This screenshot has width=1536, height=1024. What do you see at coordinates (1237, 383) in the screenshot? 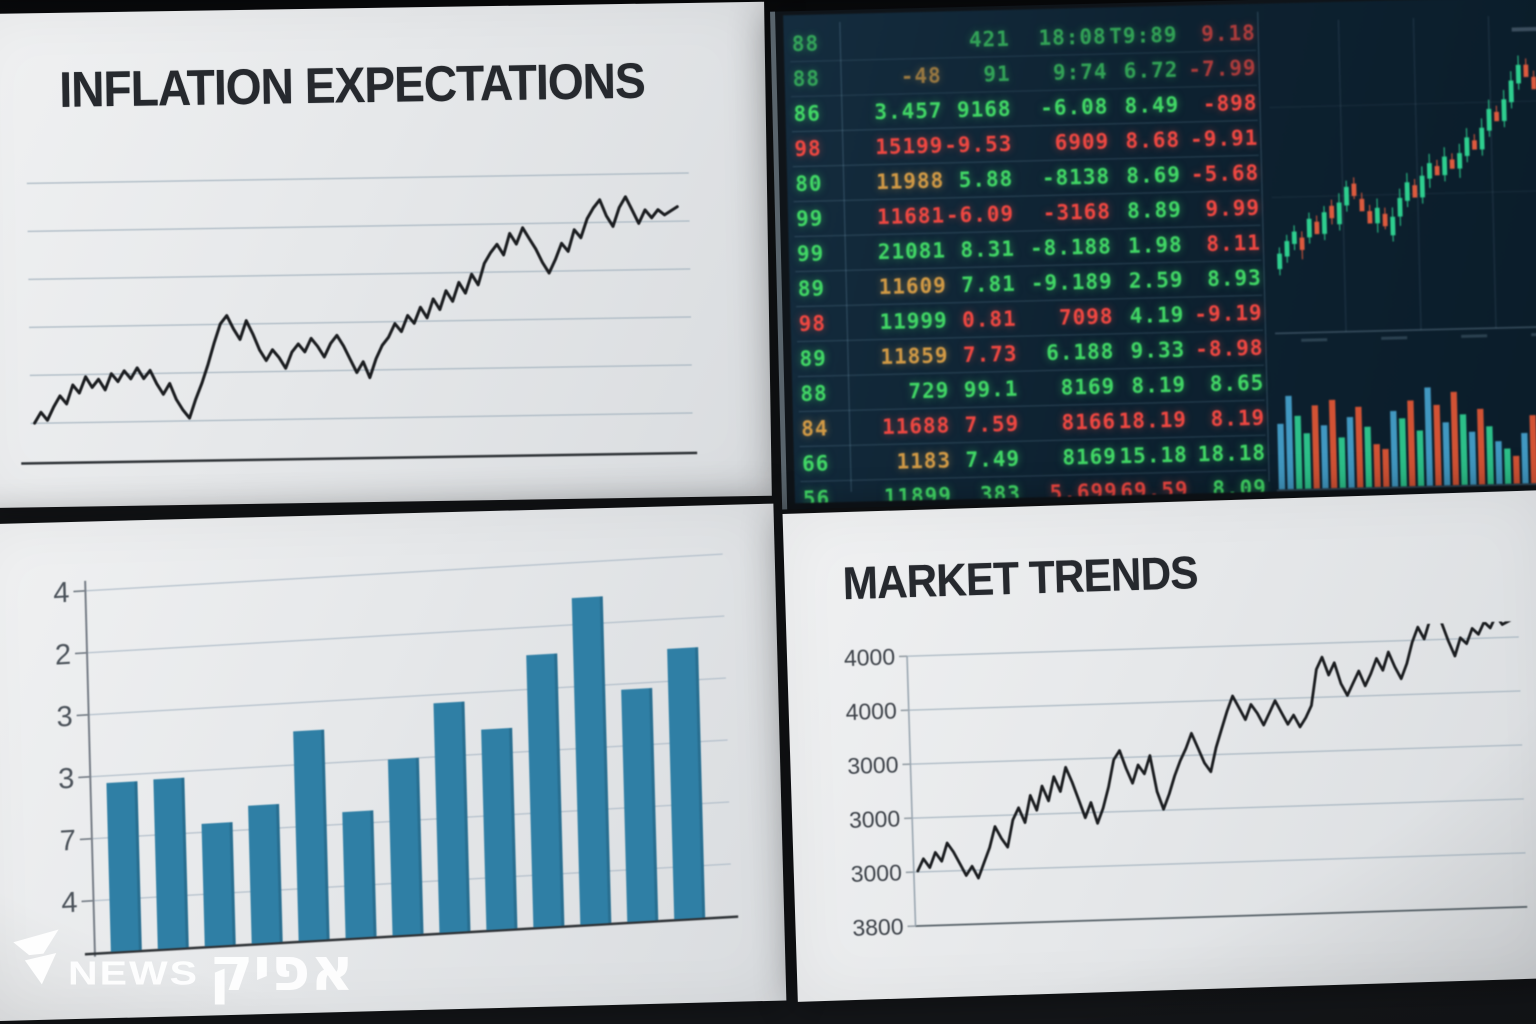
I see `ticker-value-cell: 8.65` at bounding box center [1237, 383].